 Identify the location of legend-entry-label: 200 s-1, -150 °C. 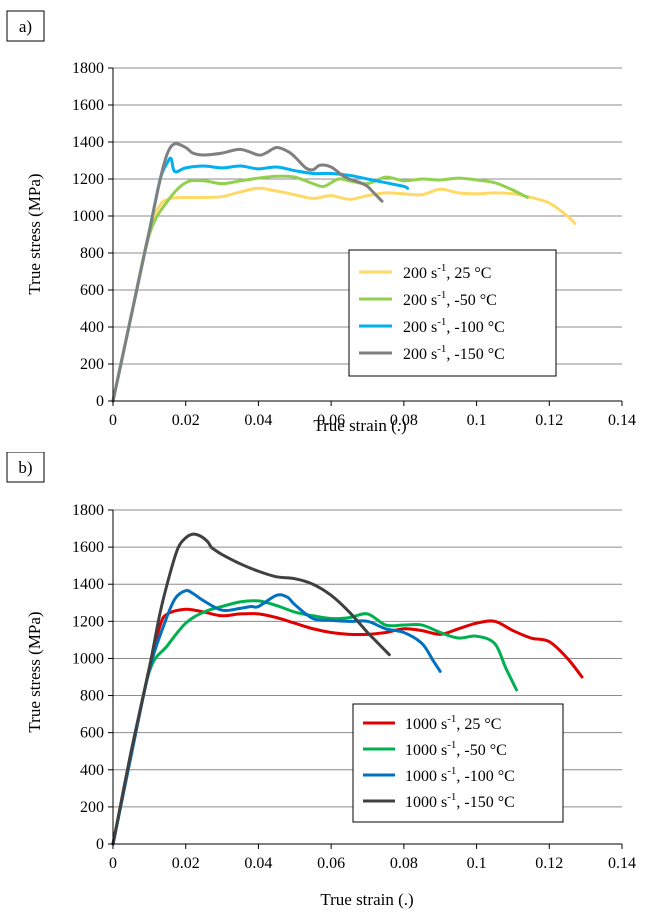
(454, 353).